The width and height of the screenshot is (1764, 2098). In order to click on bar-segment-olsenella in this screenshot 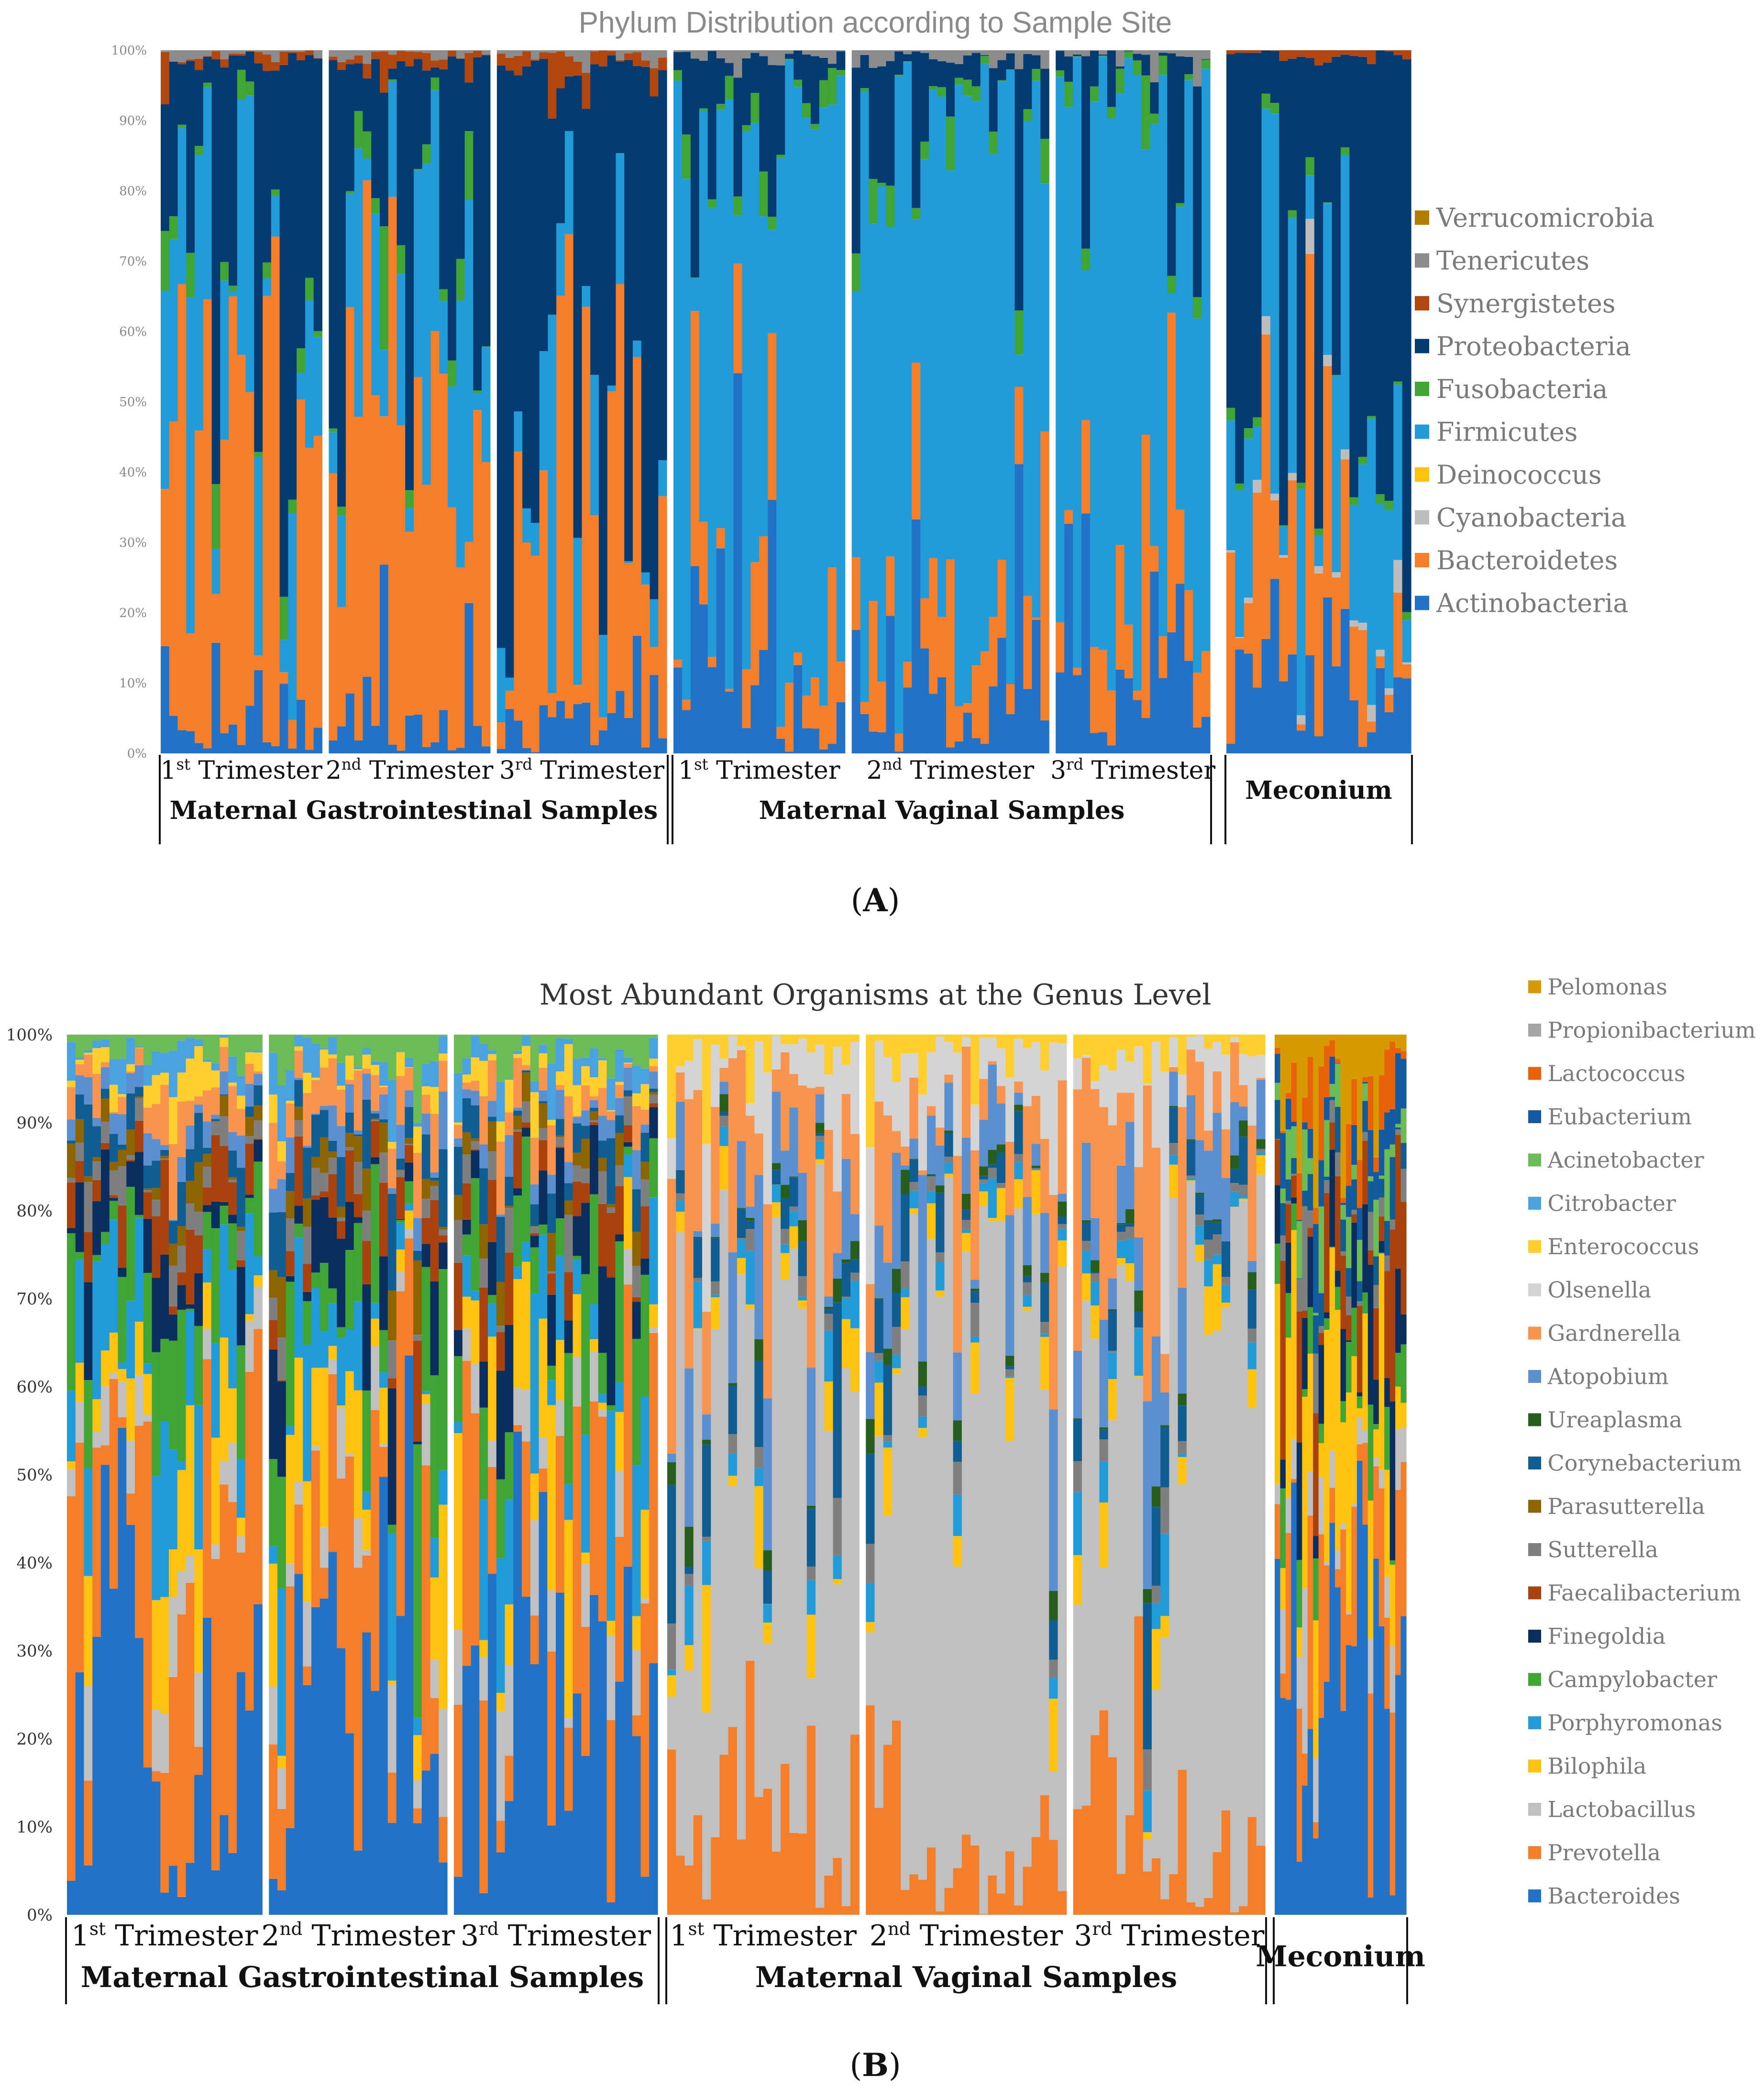, I will do `click(879, 1071)`.